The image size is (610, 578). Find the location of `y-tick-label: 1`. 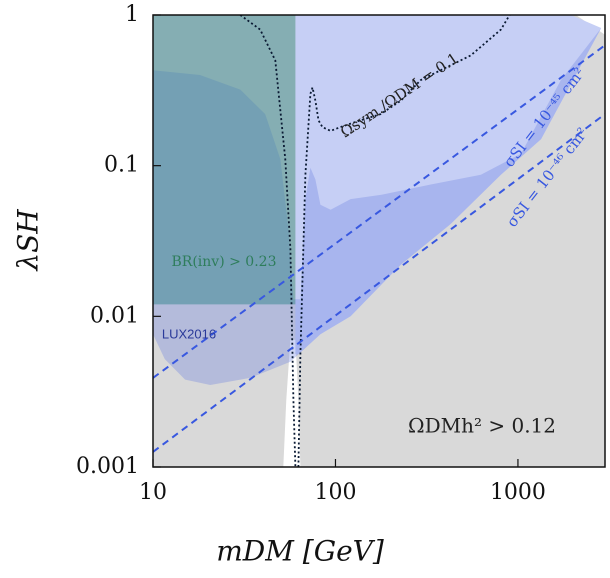

y-tick-label: 1 is located at coordinates (132, 14).